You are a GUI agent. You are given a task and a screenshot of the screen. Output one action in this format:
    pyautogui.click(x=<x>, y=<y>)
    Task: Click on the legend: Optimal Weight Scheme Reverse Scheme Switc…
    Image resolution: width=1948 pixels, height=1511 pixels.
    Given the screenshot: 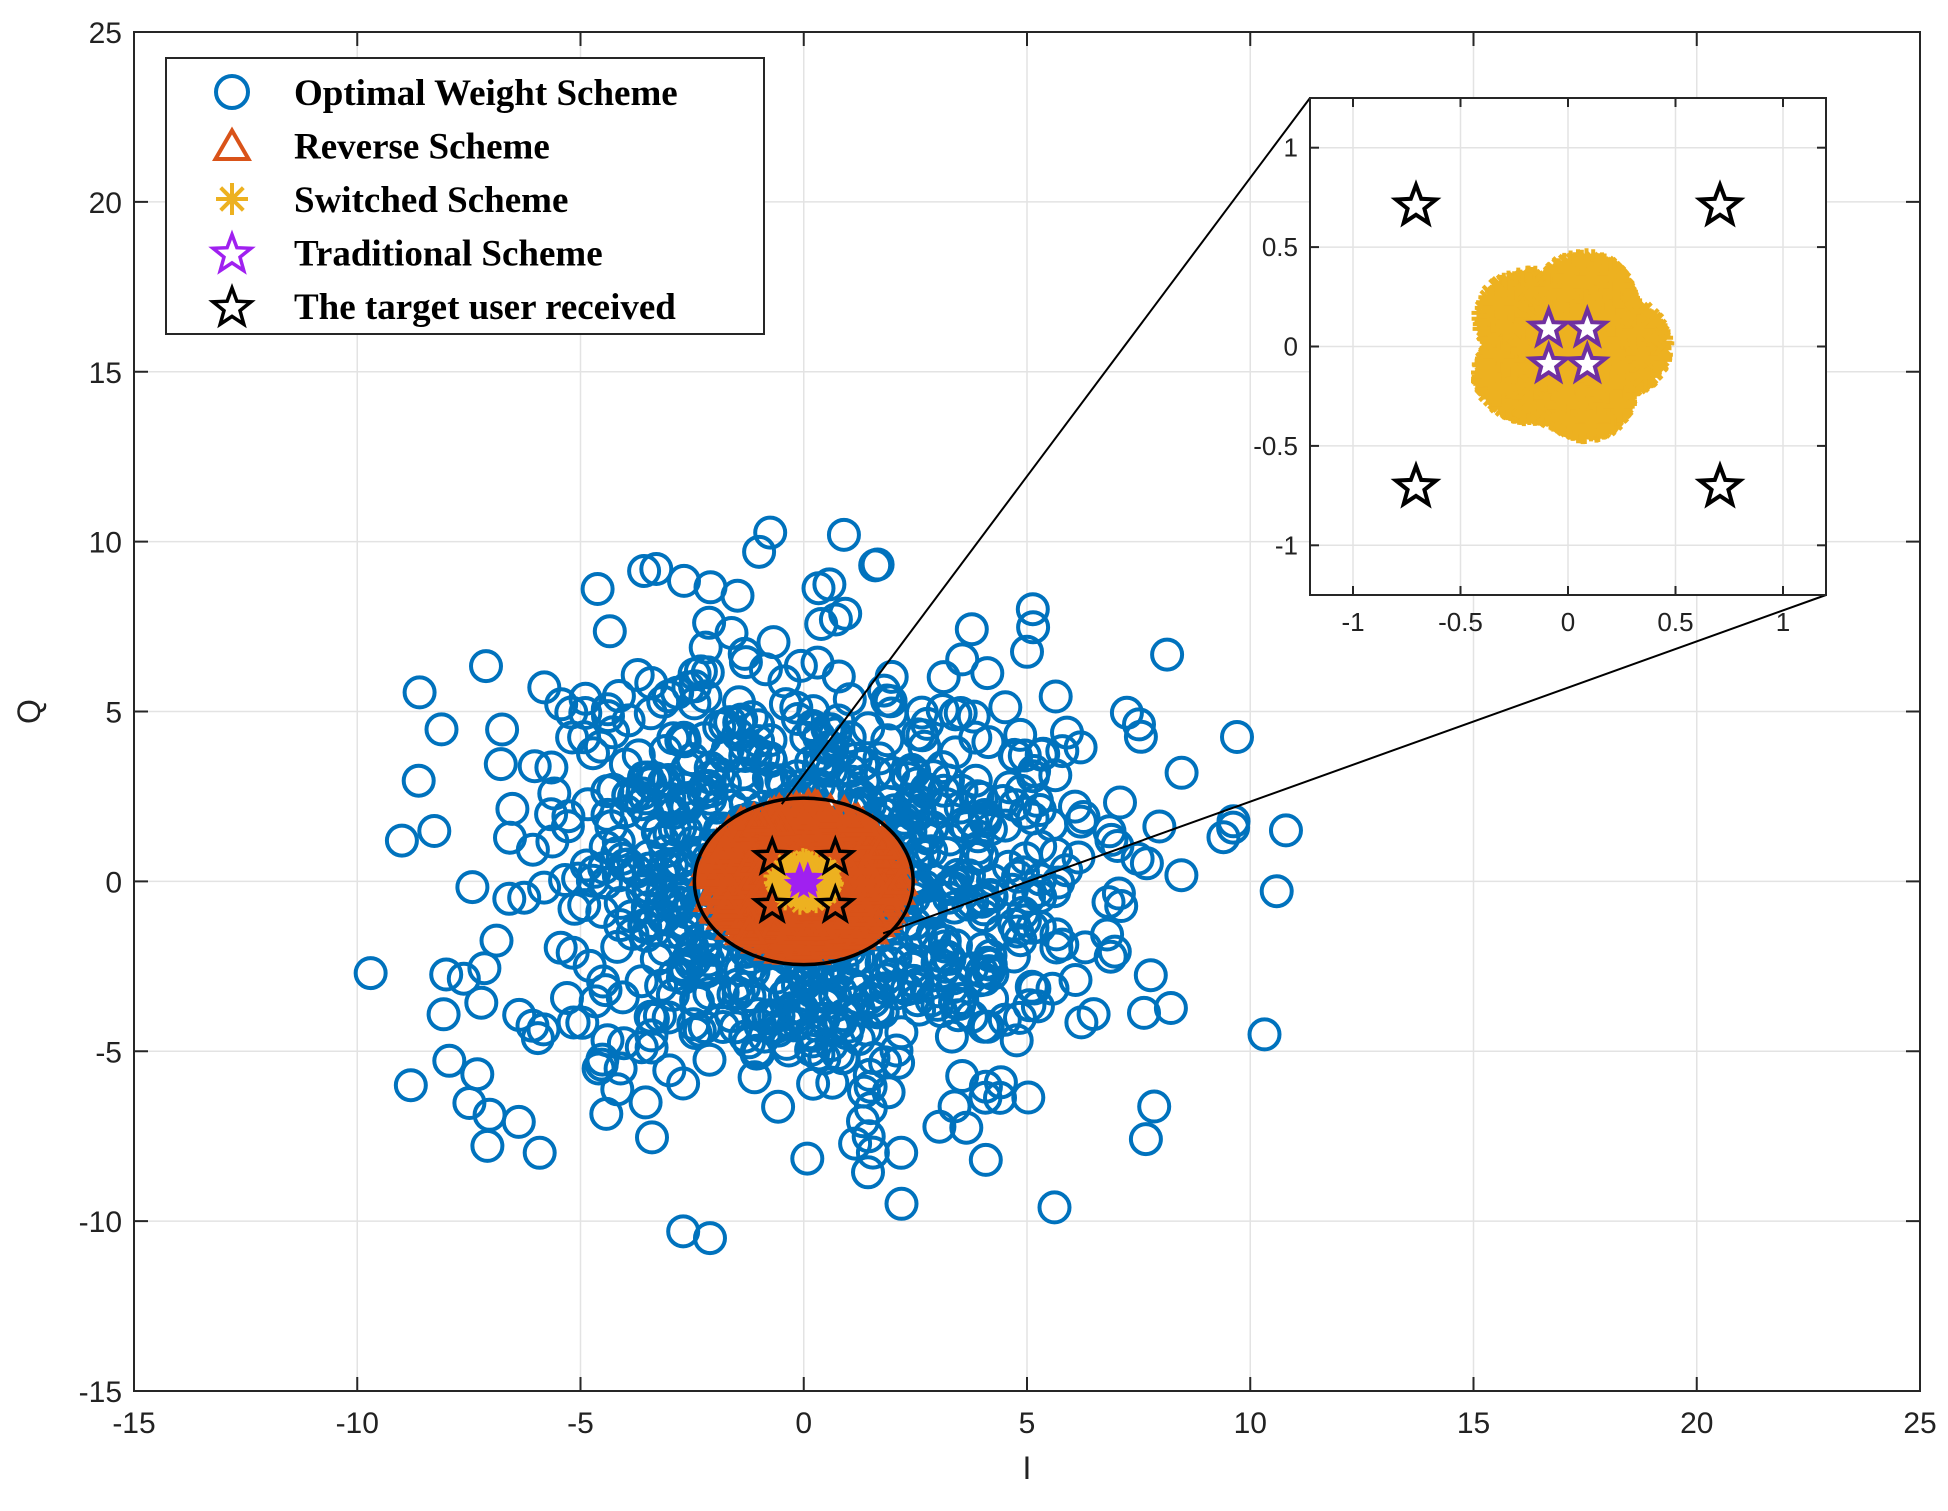 What is the action you would take?
    pyautogui.click(x=465, y=196)
    